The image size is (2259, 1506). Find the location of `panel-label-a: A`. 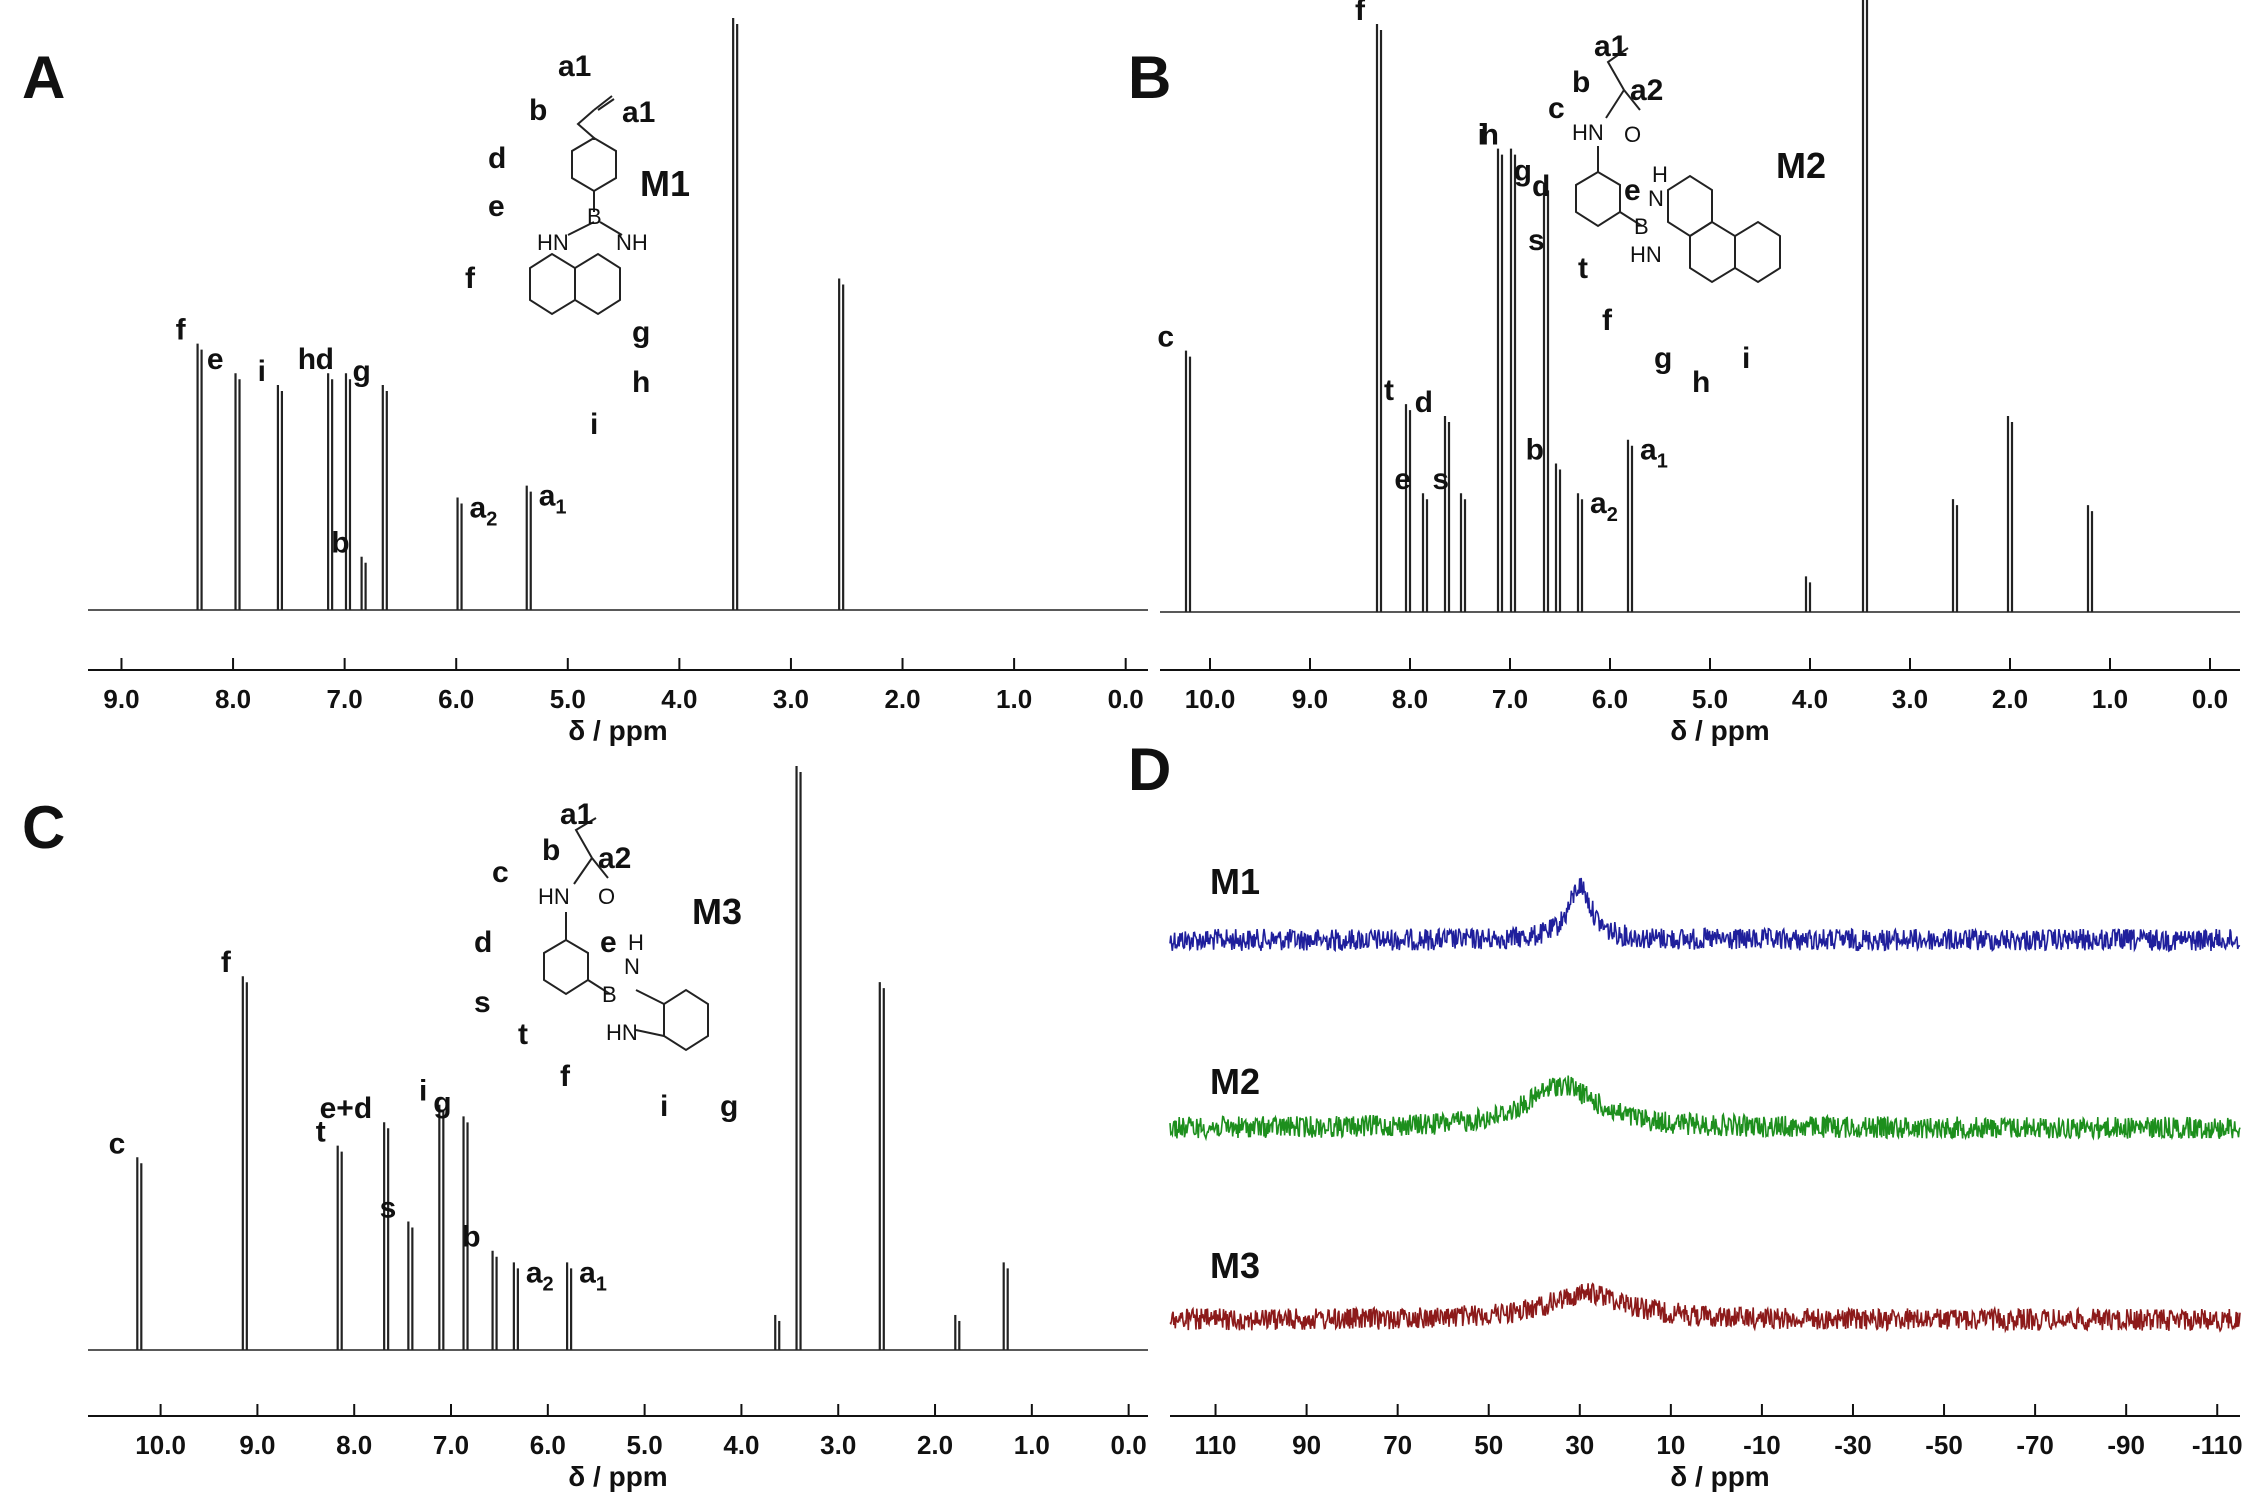

panel-label-a: A is located at coordinates (43, 77).